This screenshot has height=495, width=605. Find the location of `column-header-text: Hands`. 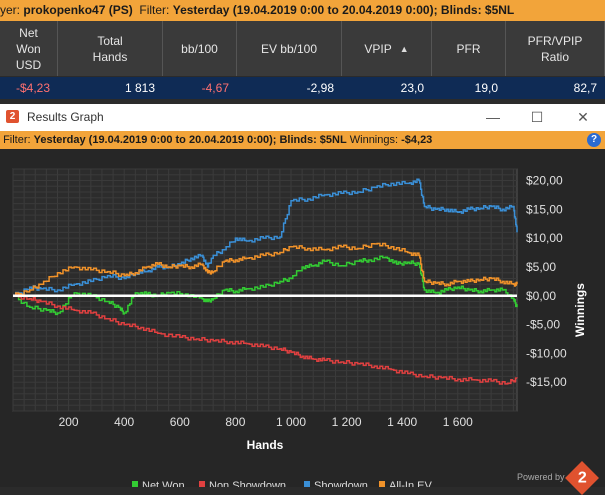

column-header-text: Hands is located at coordinates (110, 56).